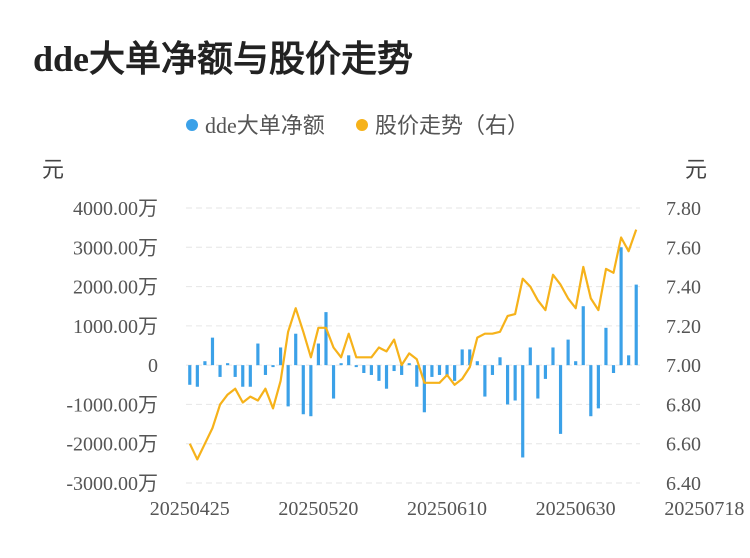  I want to click on legend-label-dde: dde大单净额, so click(265, 125).